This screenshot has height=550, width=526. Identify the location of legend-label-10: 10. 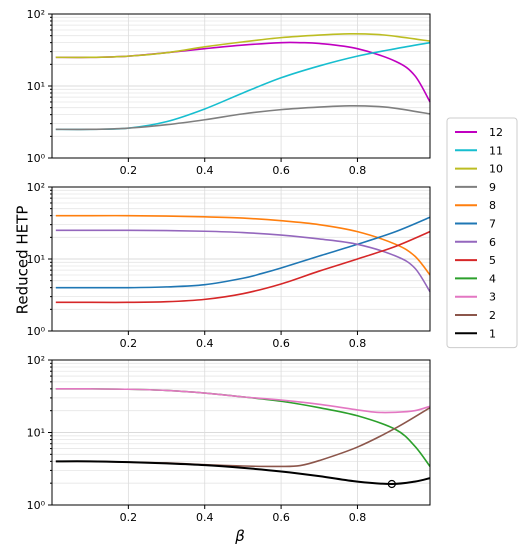
(496, 169).